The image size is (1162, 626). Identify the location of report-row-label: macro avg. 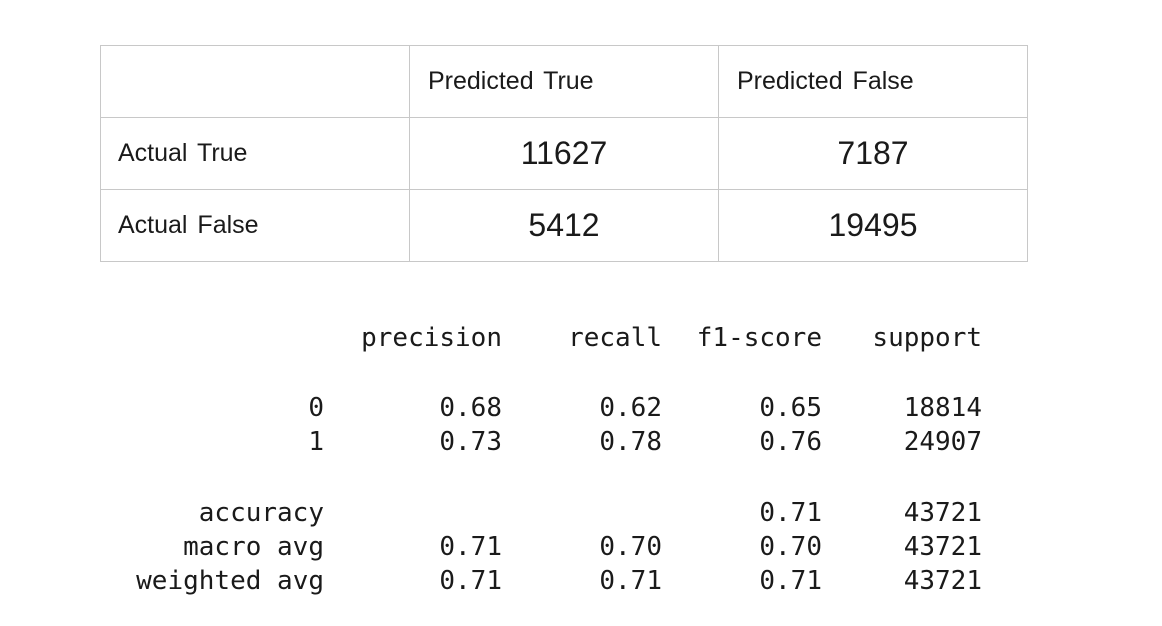
(253, 547).